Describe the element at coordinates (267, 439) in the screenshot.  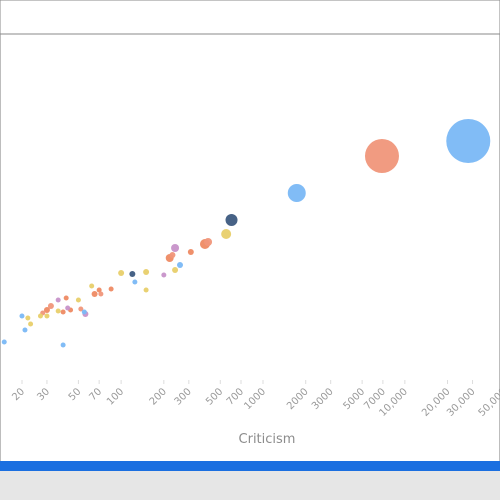
I see `x-axis-label: Criticism` at that location.